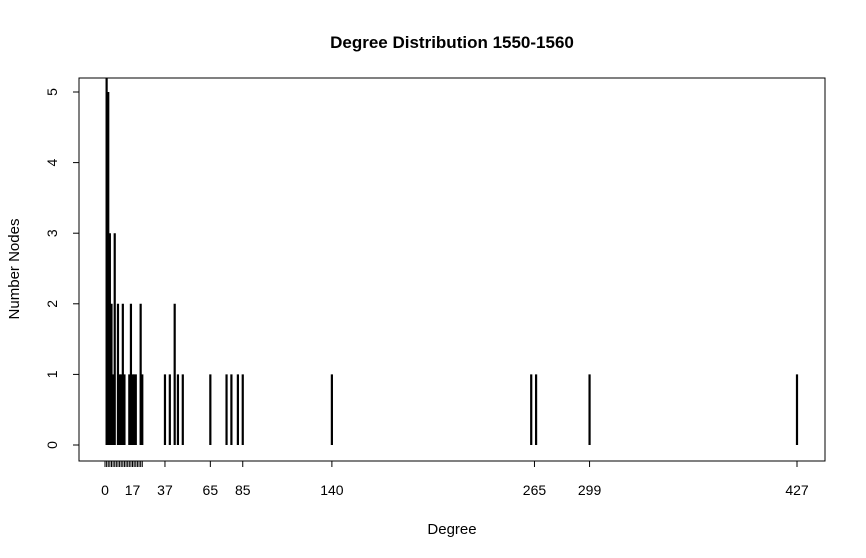 The width and height of the screenshot is (866, 558). I want to click on y-tick-label: 5, so click(52, 92).